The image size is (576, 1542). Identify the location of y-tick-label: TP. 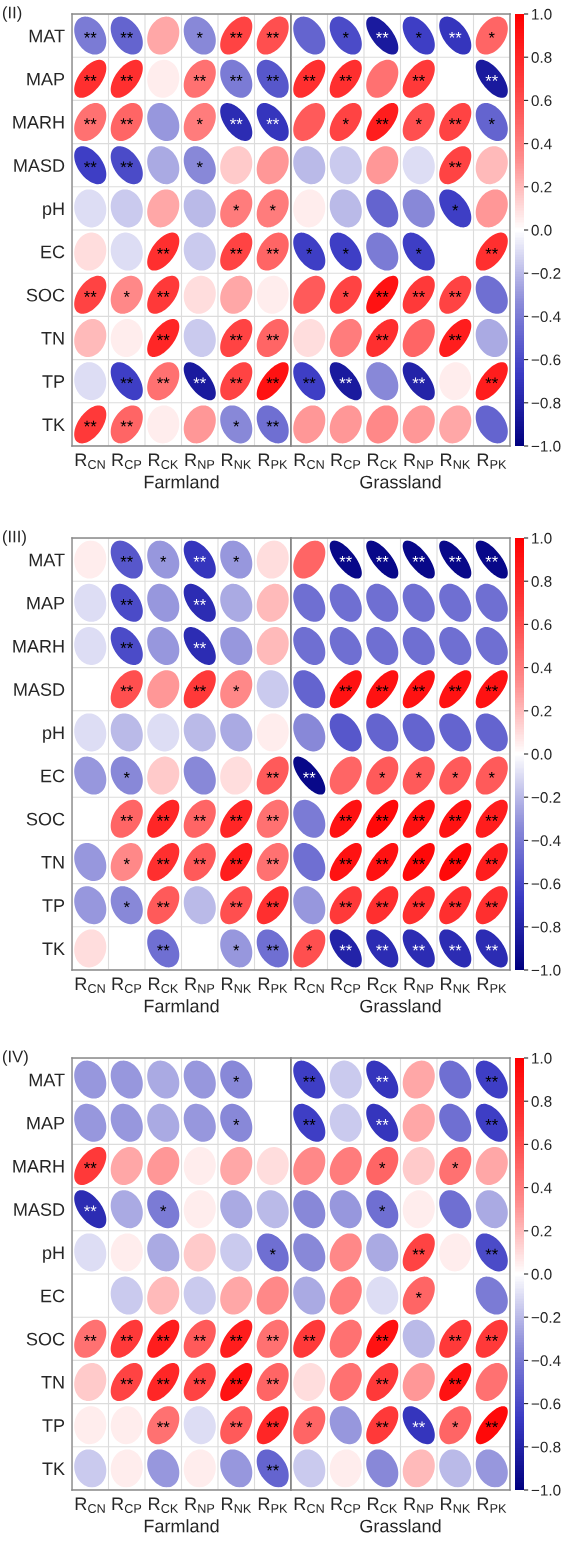
(53, 1425).